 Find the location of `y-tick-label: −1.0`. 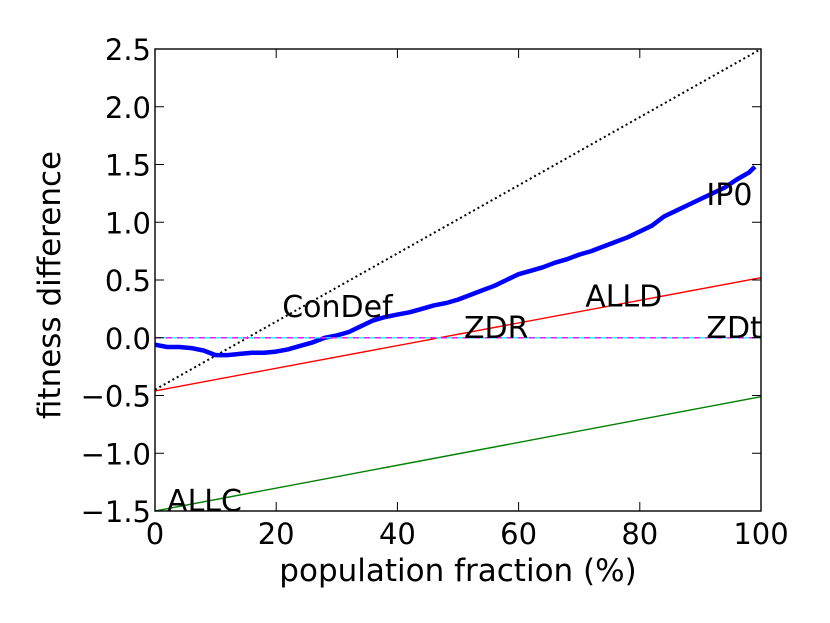

y-tick-label: −1.0 is located at coordinates (116, 454).